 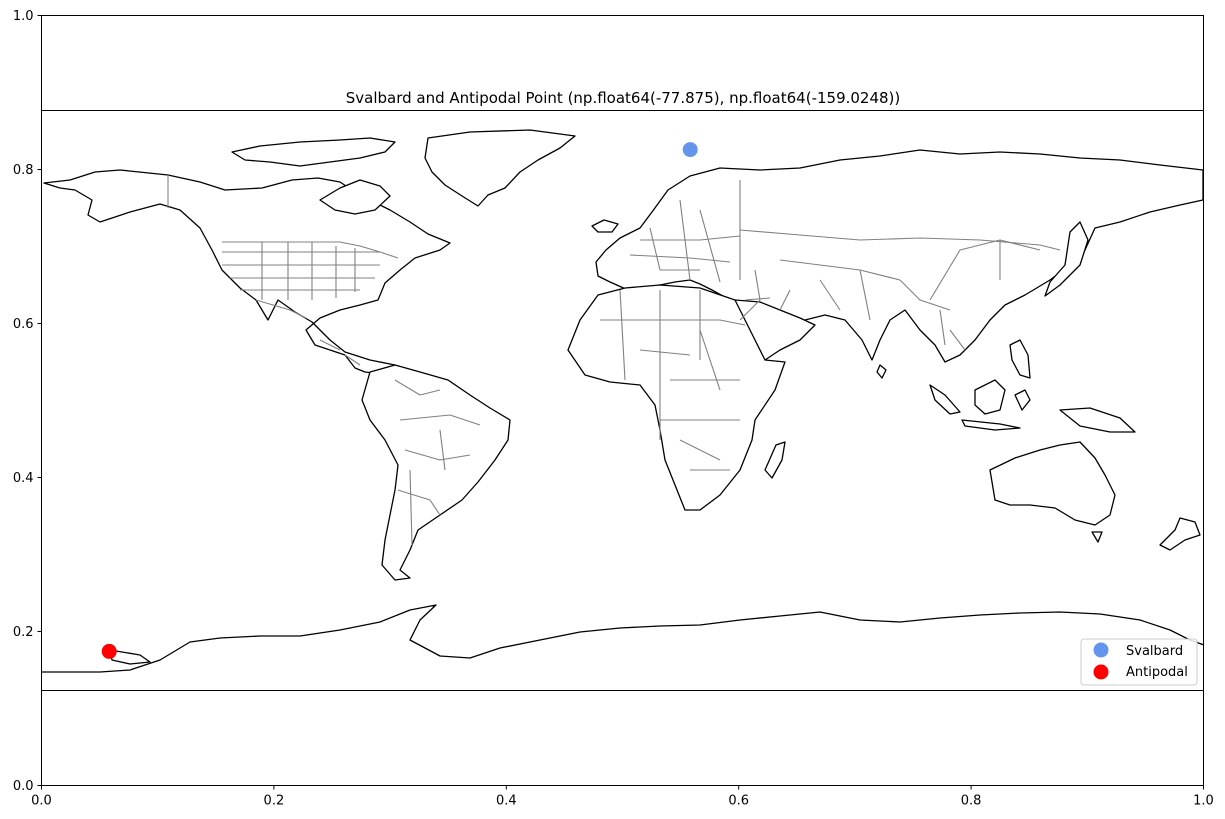 I want to click on iceland-land, so click(x=605, y=226).